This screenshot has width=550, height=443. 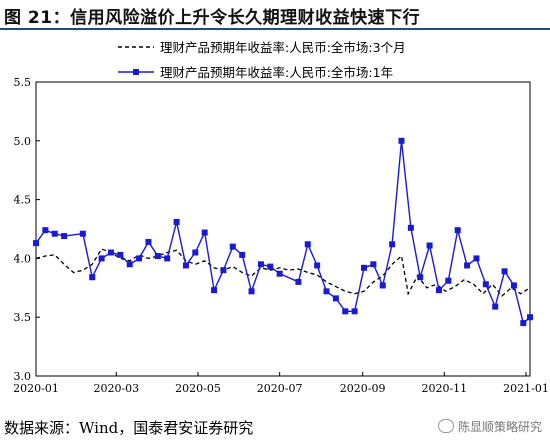 I want to click on legend-label-2: 理财产品预期年收益率:人民币:全市场:1年, so click(x=276, y=72).